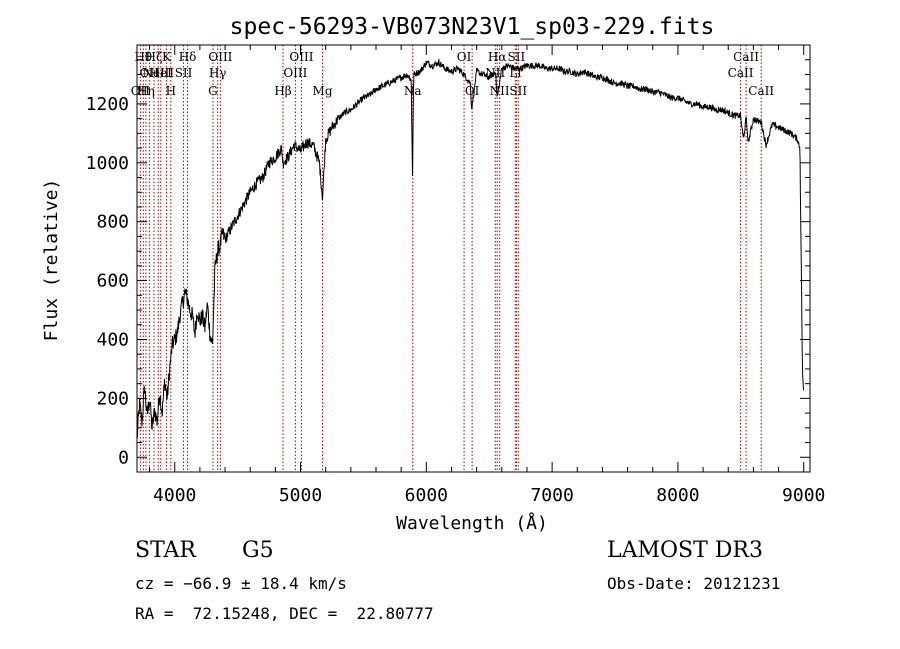  Describe the element at coordinates (171, 91) in the screenshot. I see `line-marker-label: H` at that location.